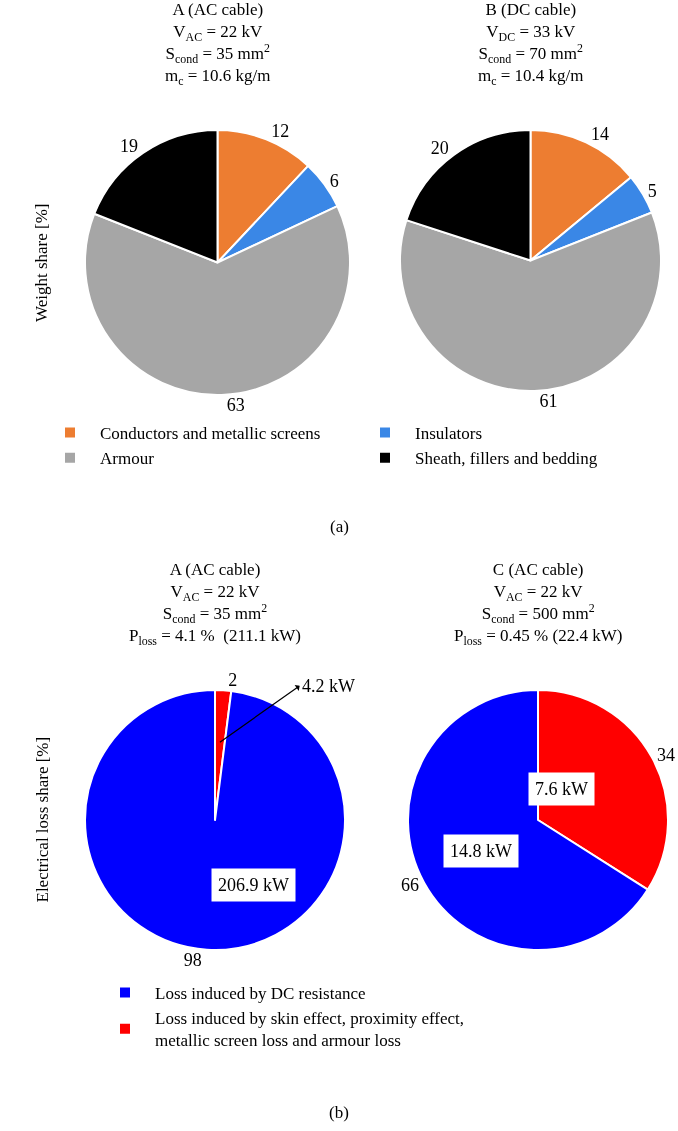 The height and width of the screenshot is (1131, 678). What do you see at coordinates (600, 134) in the screenshot?
I see `data-label: 14` at bounding box center [600, 134].